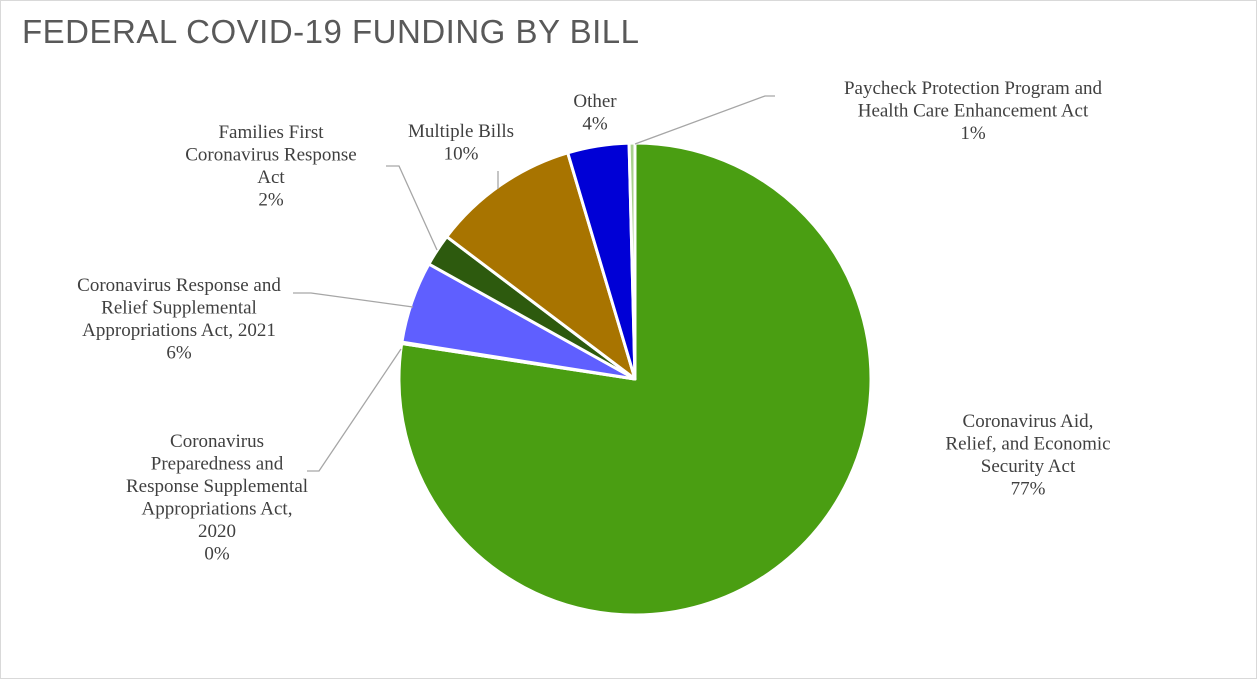  Describe the element at coordinates (331, 31) in the screenshot. I see `chart-title: FEDERAL COVID-19 FUNDING BY BILL` at that location.